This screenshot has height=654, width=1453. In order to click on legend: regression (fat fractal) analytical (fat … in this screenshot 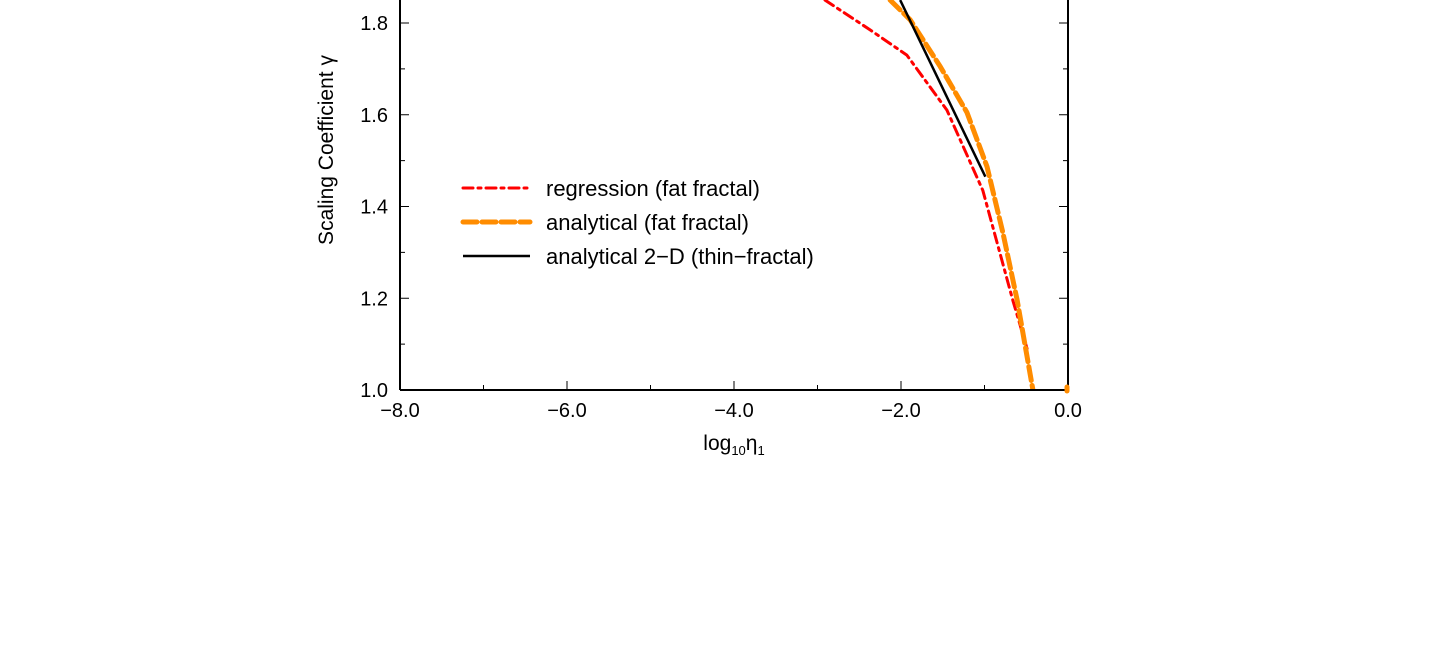, I will do `click(637, 222)`.